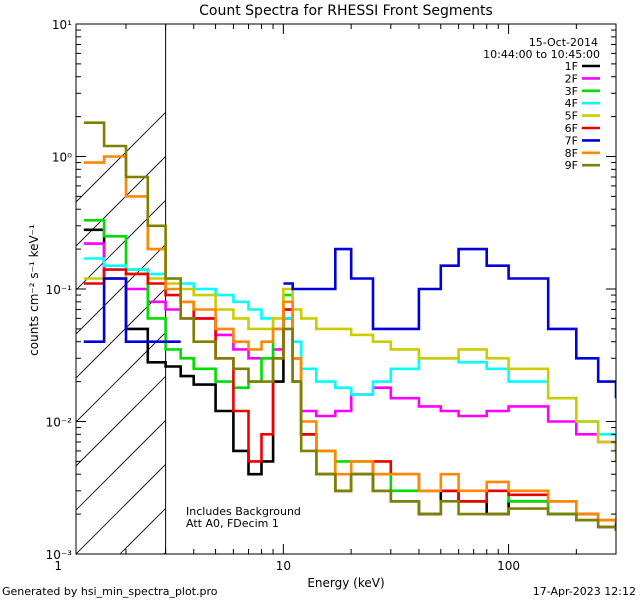 The image size is (640, 600). What do you see at coordinates (541, 54) in the screenshot?
I see `time-range-label: 10:44:00 to 10:45:00` at bounding box center [541, 54].